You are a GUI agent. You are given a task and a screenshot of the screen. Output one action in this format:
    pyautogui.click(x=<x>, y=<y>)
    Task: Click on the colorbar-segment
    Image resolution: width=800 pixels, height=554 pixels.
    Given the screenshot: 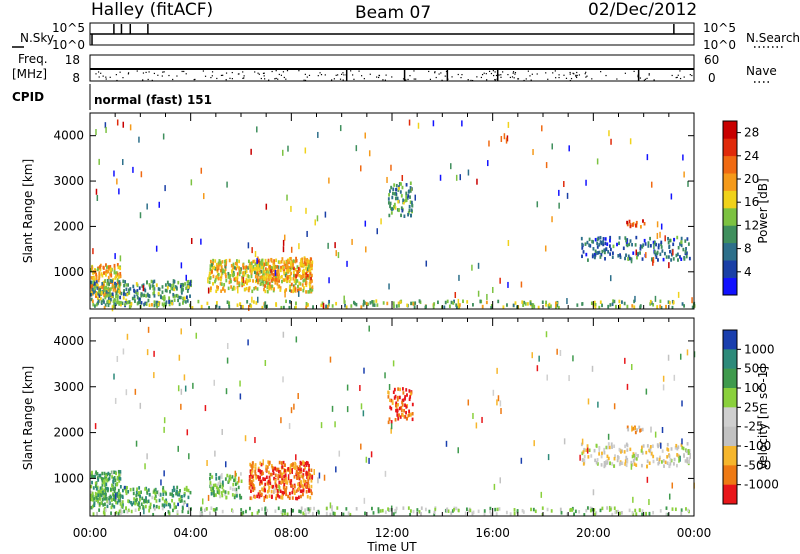 What is the action you would take?
    pyautogui.click(x=730, y=417)
    